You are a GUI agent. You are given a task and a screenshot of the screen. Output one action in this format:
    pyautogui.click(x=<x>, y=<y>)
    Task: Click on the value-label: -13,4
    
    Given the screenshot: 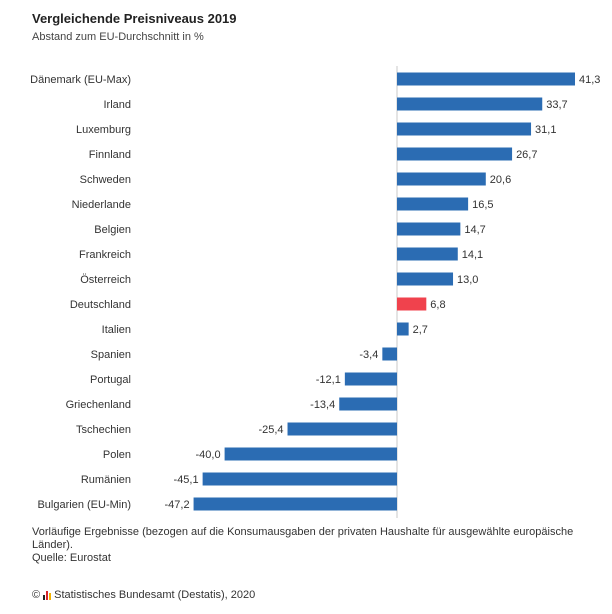 What is the action you would take?
    pyautogui.click(x=322, y=405)
    